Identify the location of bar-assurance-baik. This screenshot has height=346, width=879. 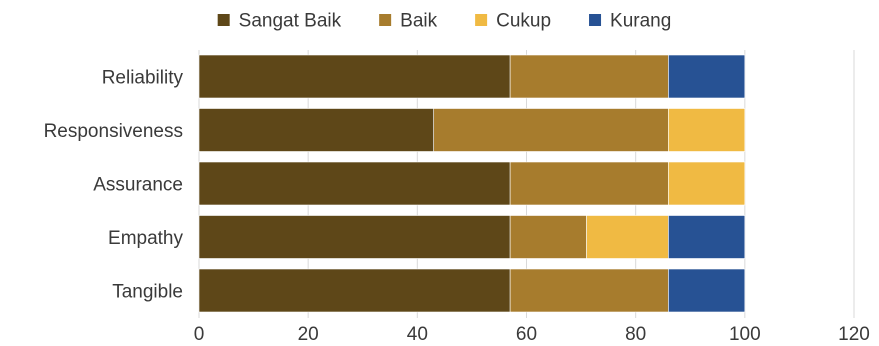
(589, 183).